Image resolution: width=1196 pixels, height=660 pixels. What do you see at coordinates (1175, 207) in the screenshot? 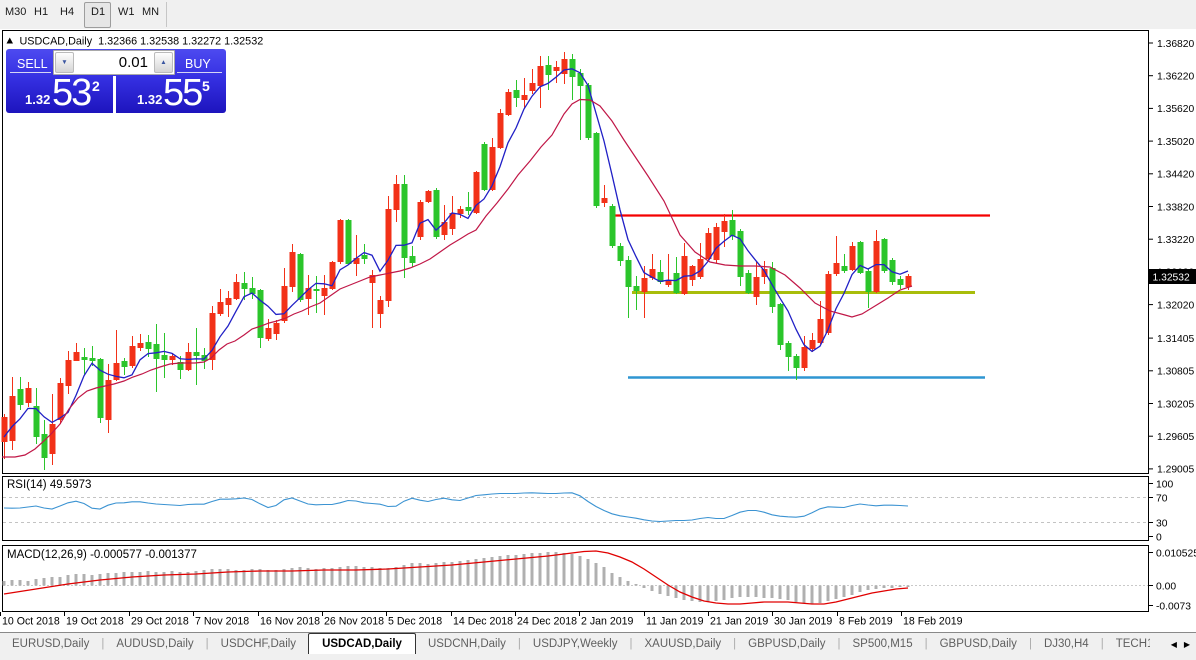
I see `svg-text: 1.33820` at bounding box center [1175, 207].